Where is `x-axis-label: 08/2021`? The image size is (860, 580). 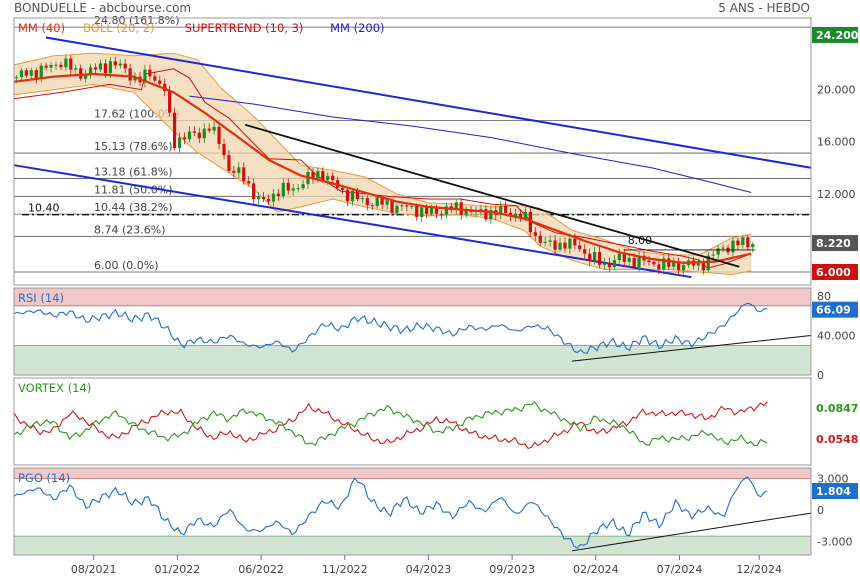
x-axis-label: 08/2021 is located at coordinates (94, 569).